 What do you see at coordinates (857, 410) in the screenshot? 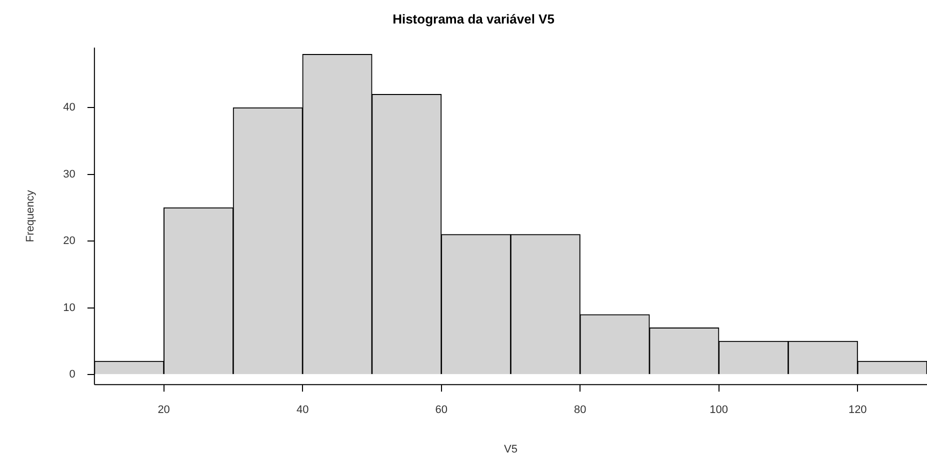
I see `x-tick-label: 120` at bounding box center [857, 410].